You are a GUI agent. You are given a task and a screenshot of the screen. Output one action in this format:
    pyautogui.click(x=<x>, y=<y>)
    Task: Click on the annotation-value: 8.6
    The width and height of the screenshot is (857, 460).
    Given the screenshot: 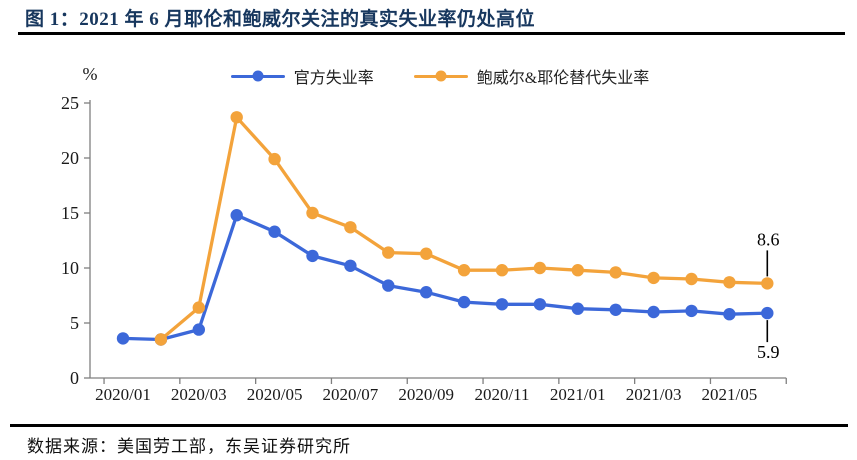 What is the action you would take?
    pyautogui.click(x=768, y=239)
    